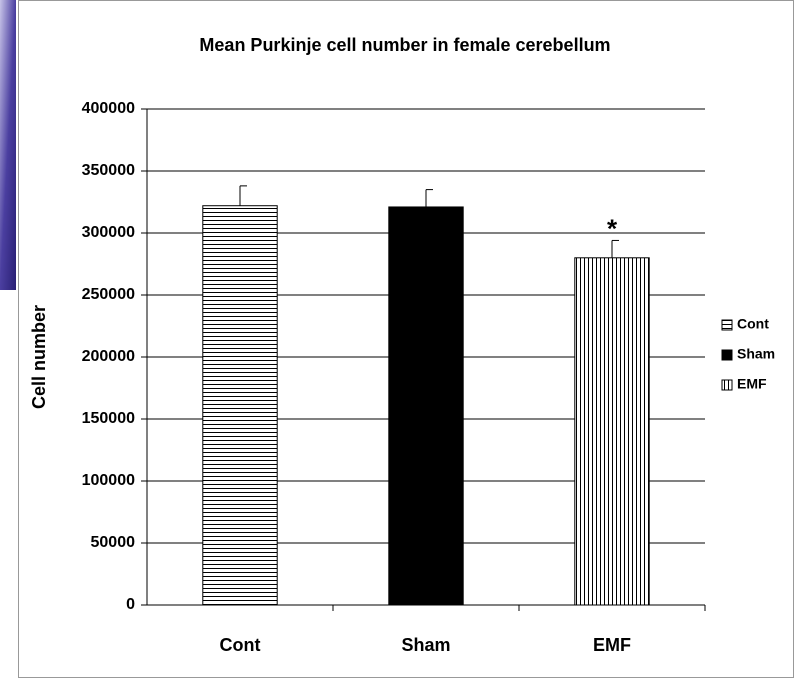 The image size is (795, 678). What do you see at coordinates (8, 145) in the screenshot?
I see `side-image` at bounding box center [8, 145].